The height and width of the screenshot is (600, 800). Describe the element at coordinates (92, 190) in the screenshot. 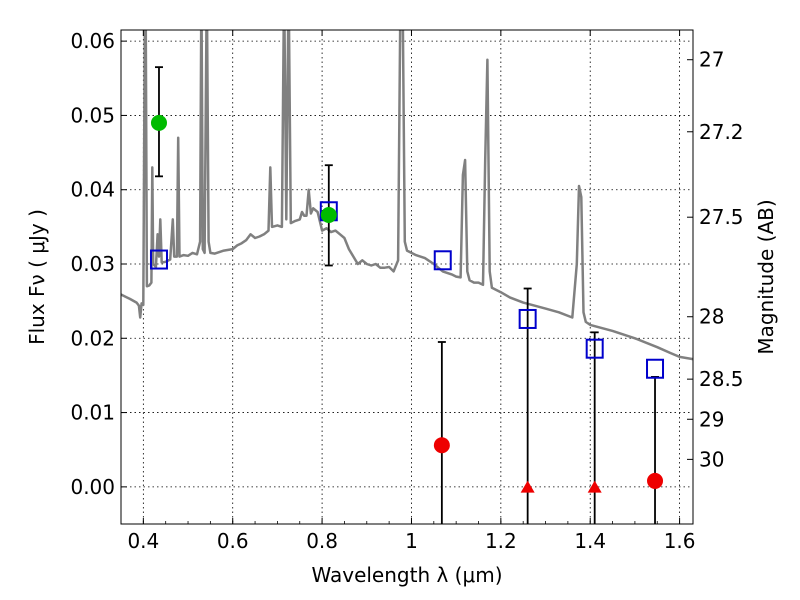

I see `y-tick-label: 0.04` at that location.